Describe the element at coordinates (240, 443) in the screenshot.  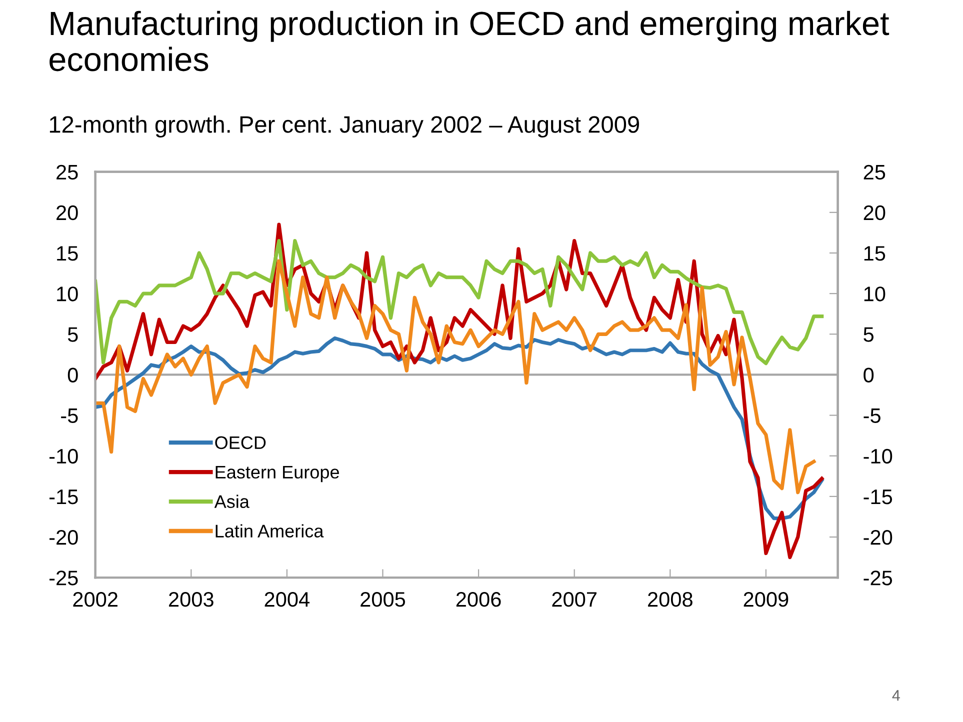
I see `legend-label: OECD` at that location.